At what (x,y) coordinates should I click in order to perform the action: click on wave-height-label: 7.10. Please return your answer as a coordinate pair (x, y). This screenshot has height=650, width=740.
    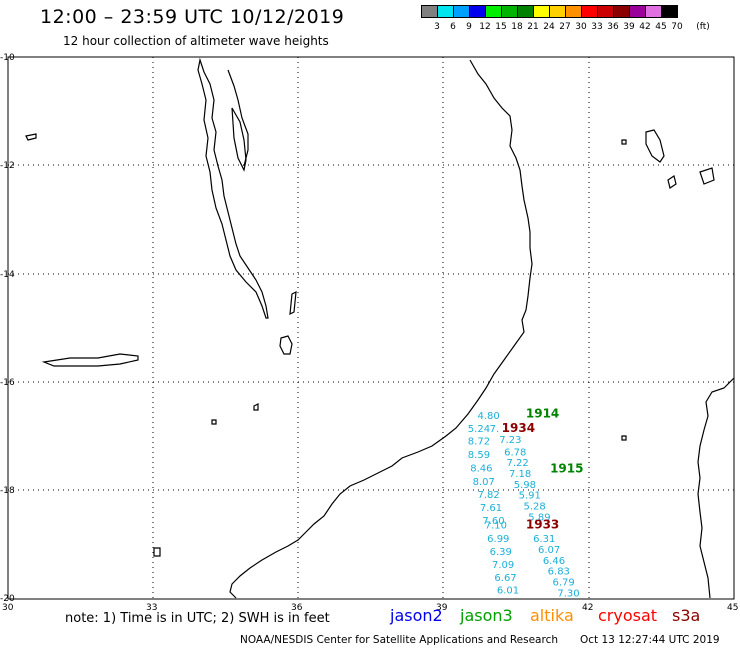
    Looking at the image, I should click on (496, 526).